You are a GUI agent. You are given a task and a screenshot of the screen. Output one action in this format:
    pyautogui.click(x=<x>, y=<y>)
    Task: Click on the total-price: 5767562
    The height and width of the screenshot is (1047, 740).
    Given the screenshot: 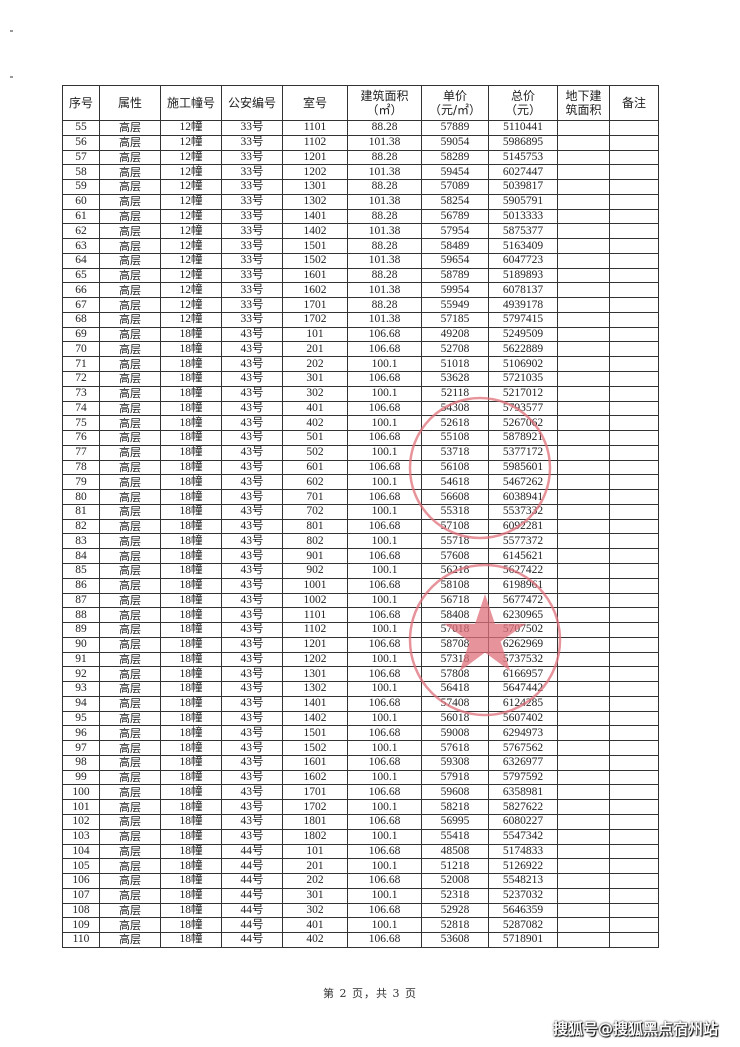 What is the action you would take?
    pyautogui.click(x=523, y=748)
    